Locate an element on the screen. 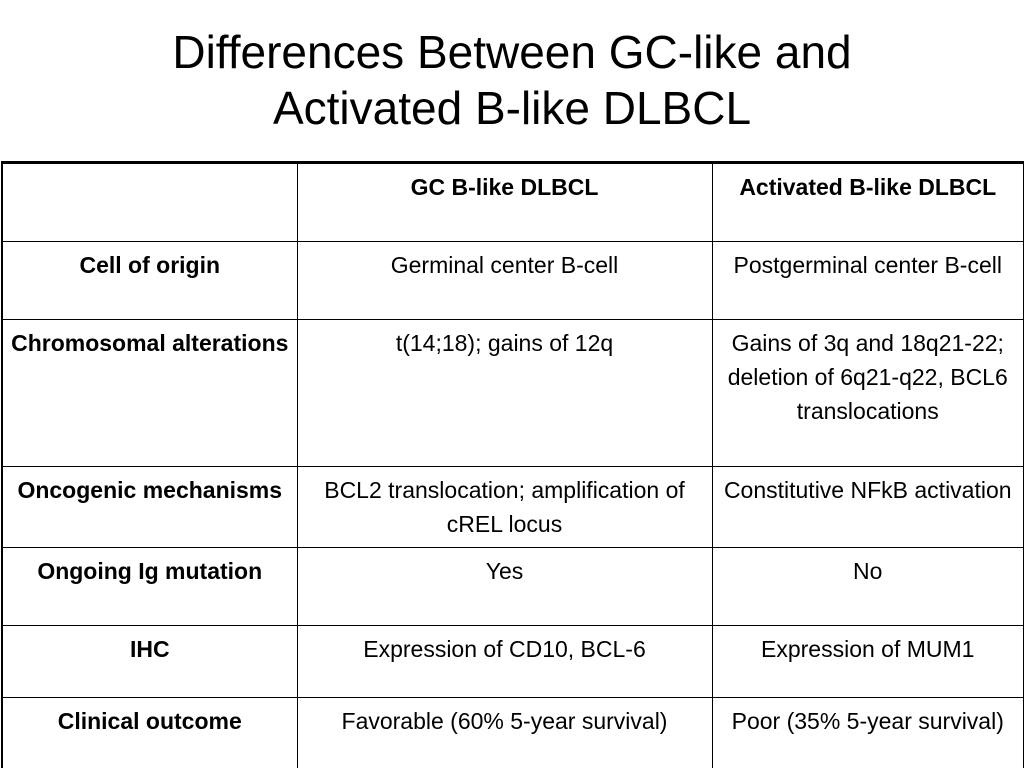 The image size is (1024, 768). gc-cell: Favorable (60% 5-year survival) is located at coordinates (504, 732).